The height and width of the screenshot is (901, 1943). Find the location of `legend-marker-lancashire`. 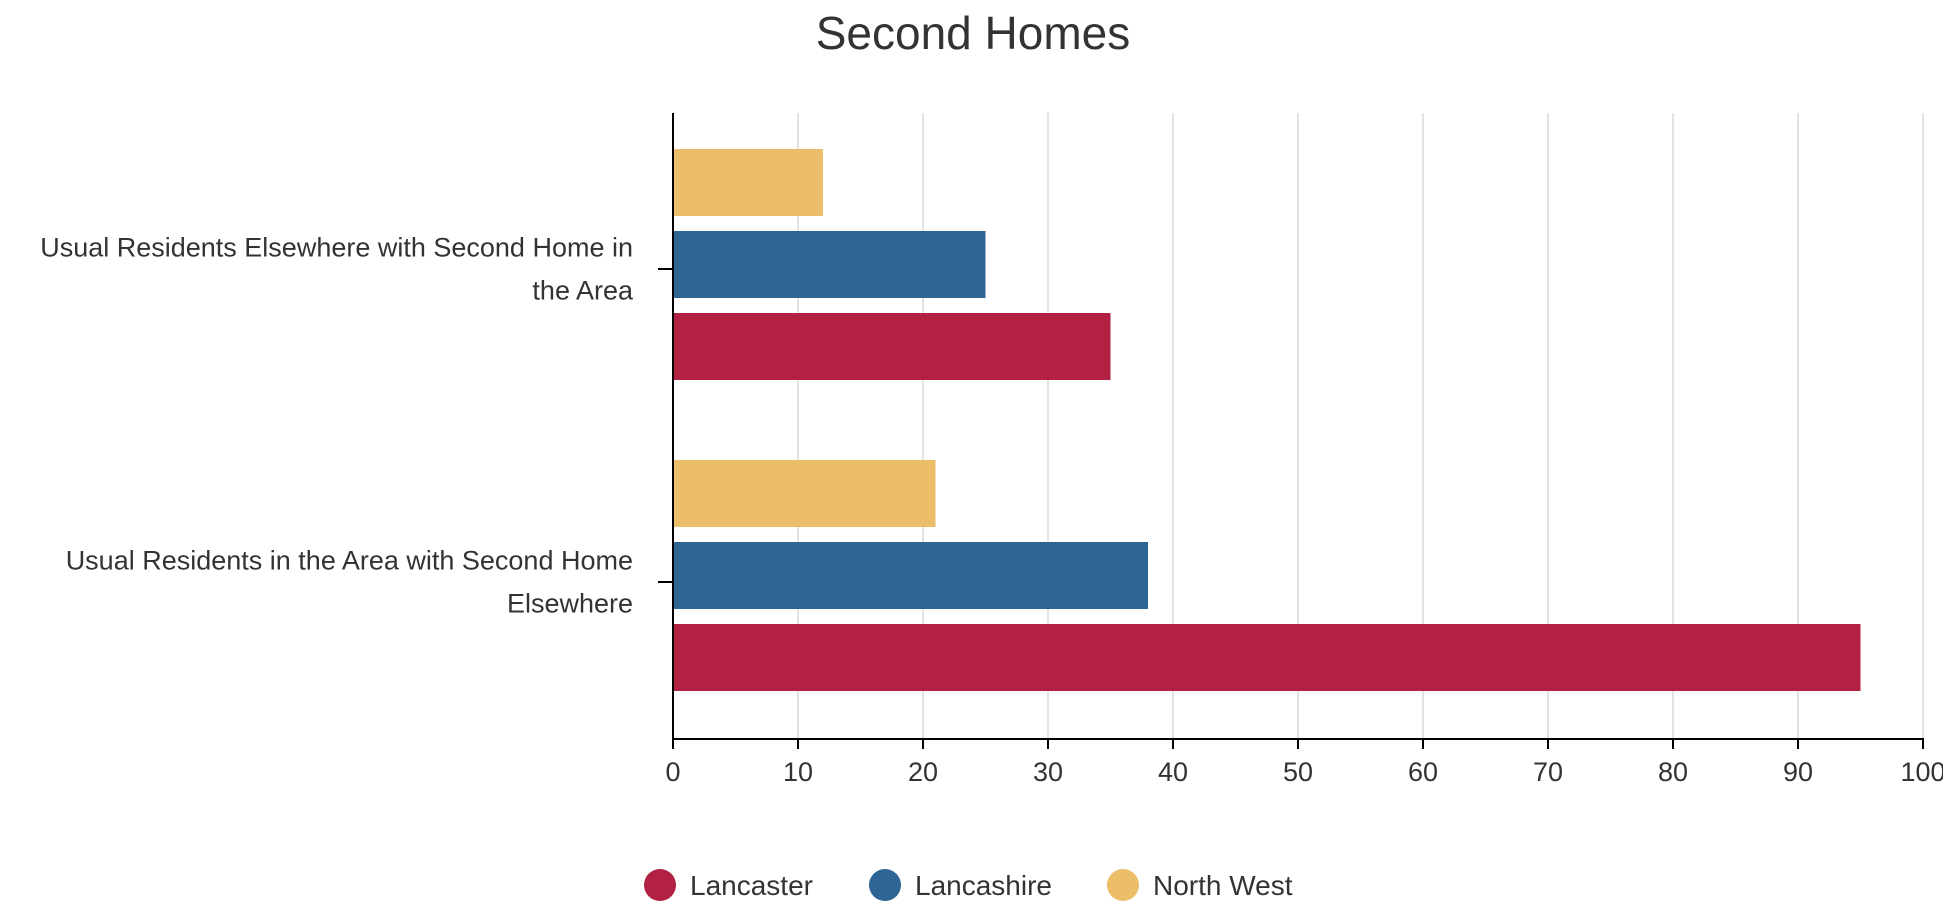

legend-marker-lancashire is located at coordinates (885, 885).